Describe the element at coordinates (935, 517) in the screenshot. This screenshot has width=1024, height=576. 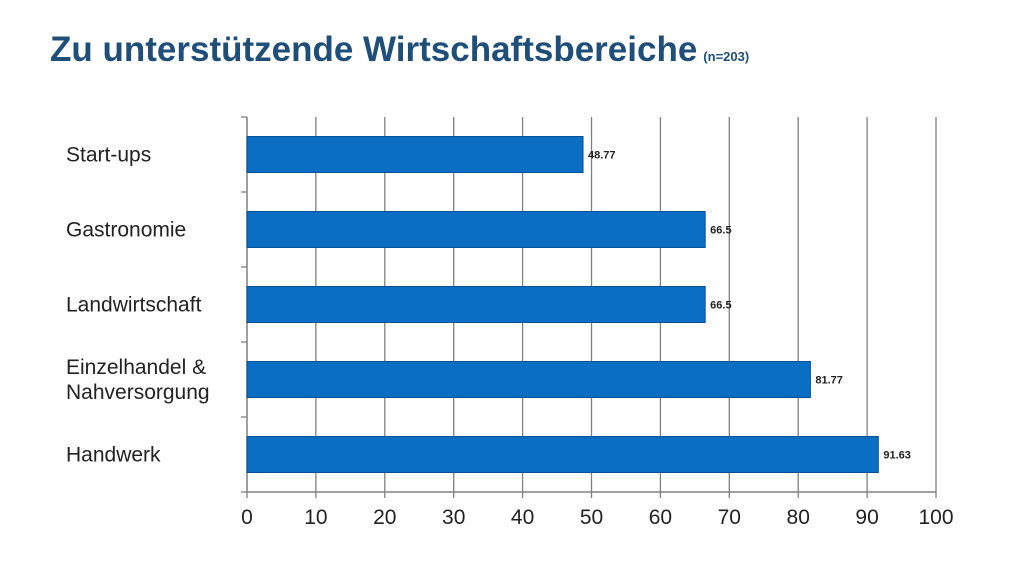
I see `x-tick-label-10: 100` at that location.